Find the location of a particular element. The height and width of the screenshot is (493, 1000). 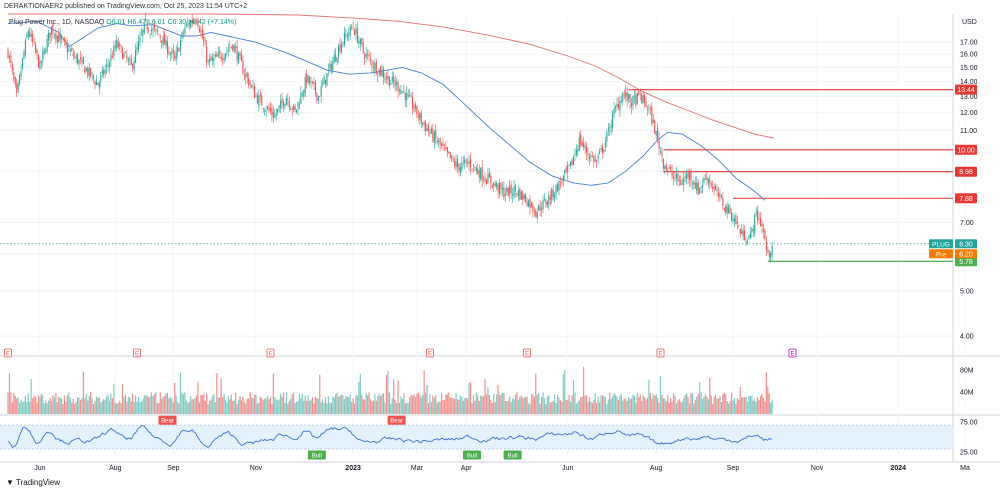

tradingview-logo: ▼ TradingView is located at coordinates (33, 482).